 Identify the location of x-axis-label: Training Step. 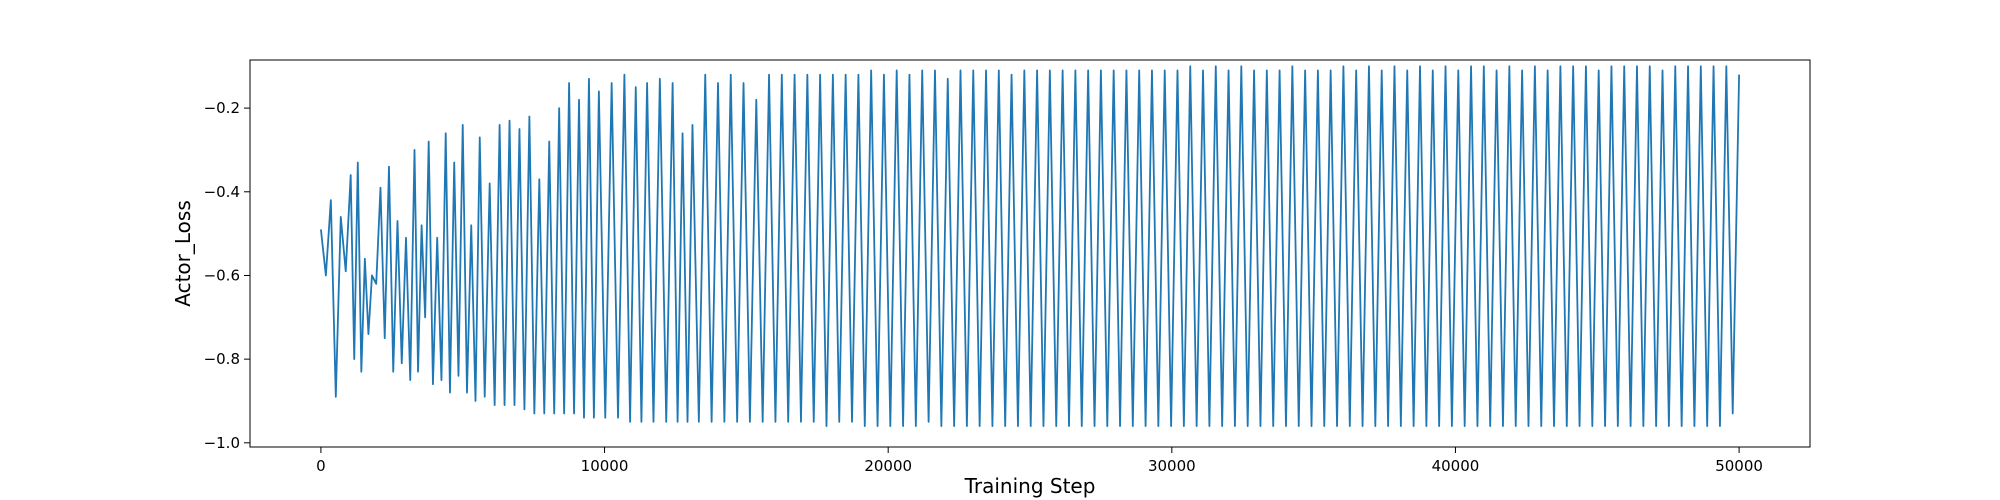
(1030, 486).